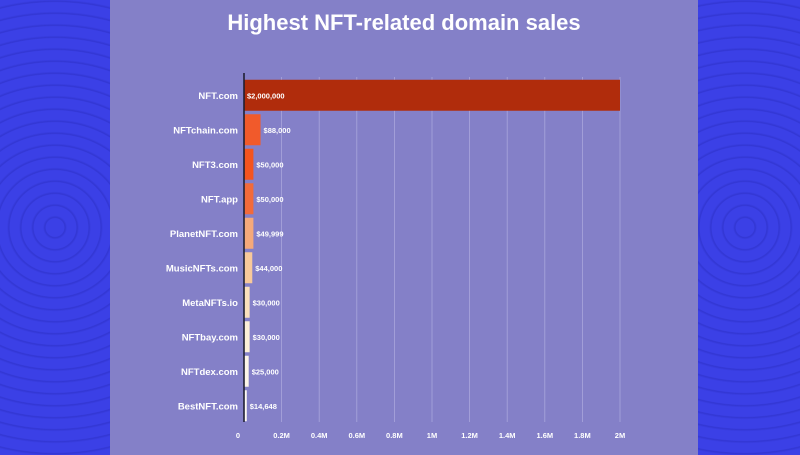 The height and width of the screenshot is (455, 800). I want to click on category-label: NFT3.com, so click(215, 165).